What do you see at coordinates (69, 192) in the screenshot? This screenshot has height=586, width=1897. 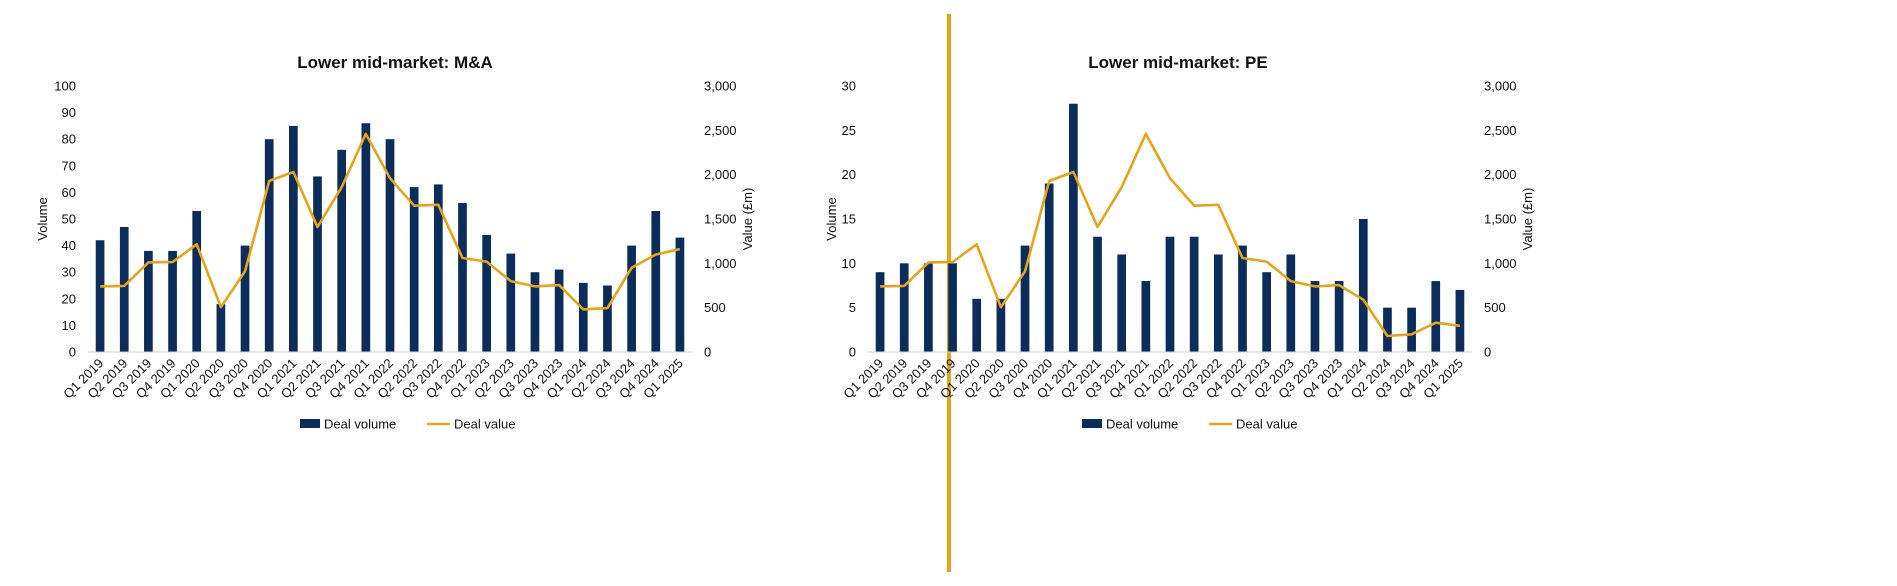 I see `y-tick-label: 60` at bounding box center [69, 192].